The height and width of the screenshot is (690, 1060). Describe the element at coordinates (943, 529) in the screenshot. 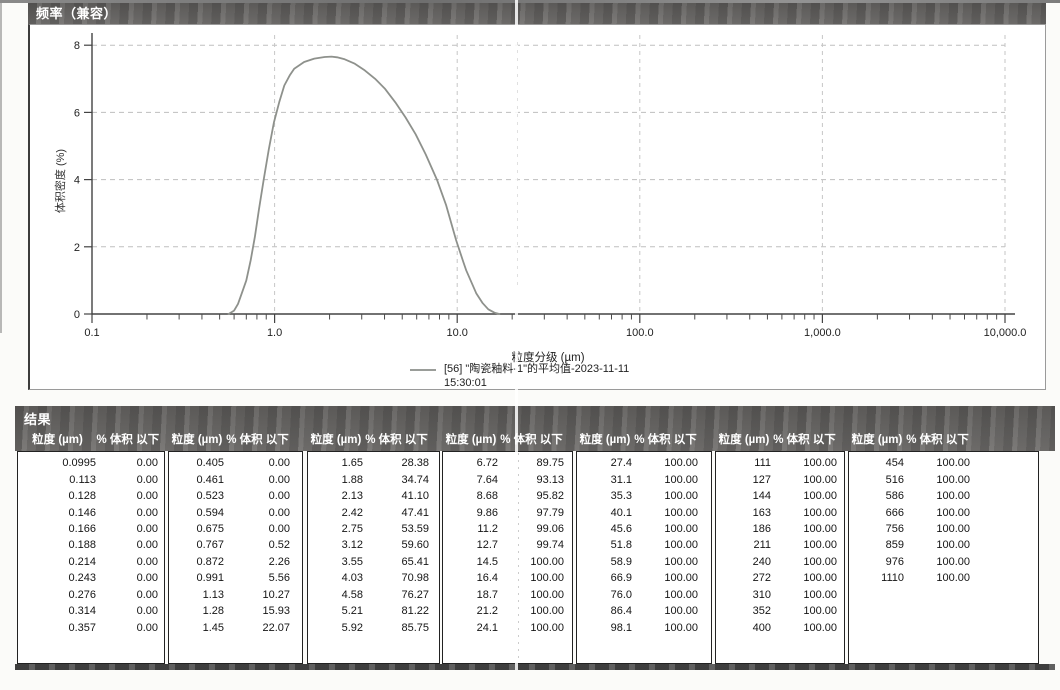

I see `table-row: 756 100.00` at that location.